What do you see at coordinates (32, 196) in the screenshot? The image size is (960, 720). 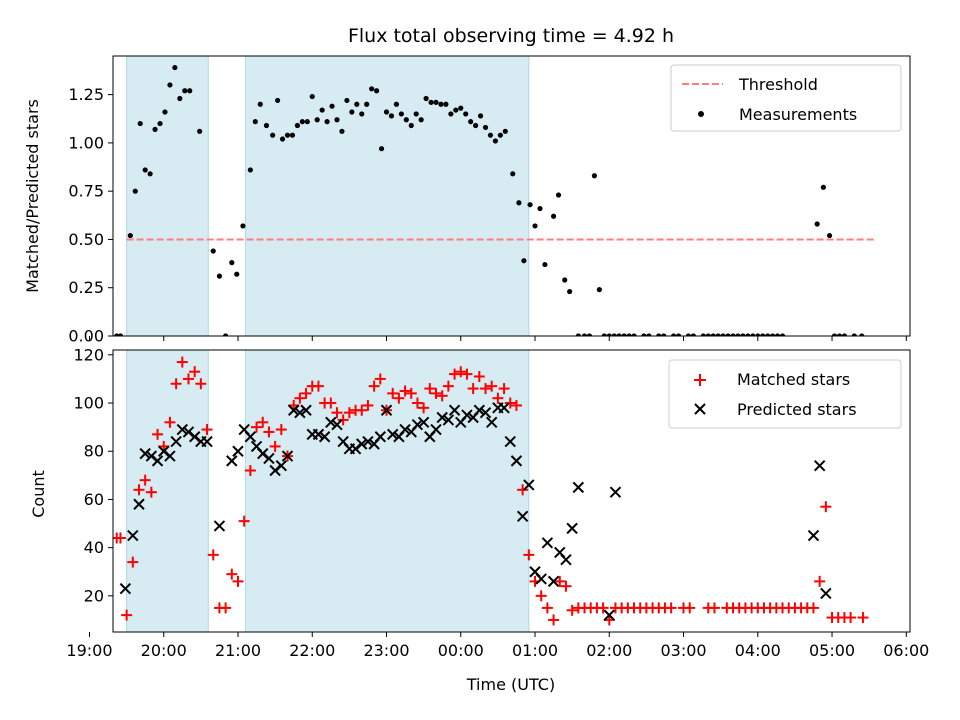 I see `top-y-axis-label: Matched/Predicted stars` at bounding box center [32, 196].